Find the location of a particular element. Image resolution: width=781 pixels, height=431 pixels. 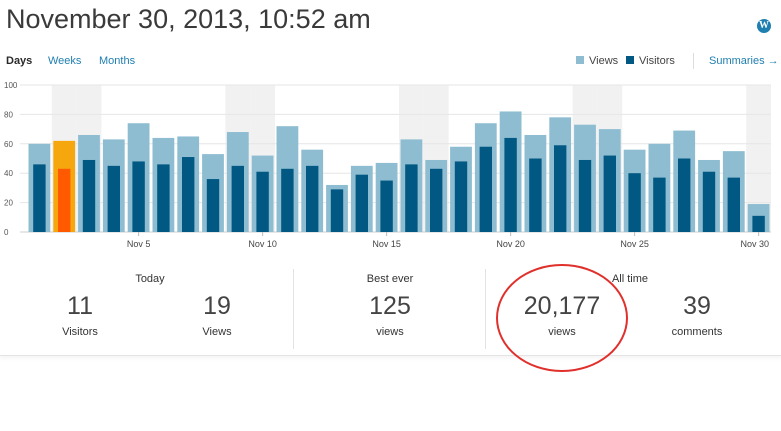

today-views-value: 19 is located at coordinates (217, 306).